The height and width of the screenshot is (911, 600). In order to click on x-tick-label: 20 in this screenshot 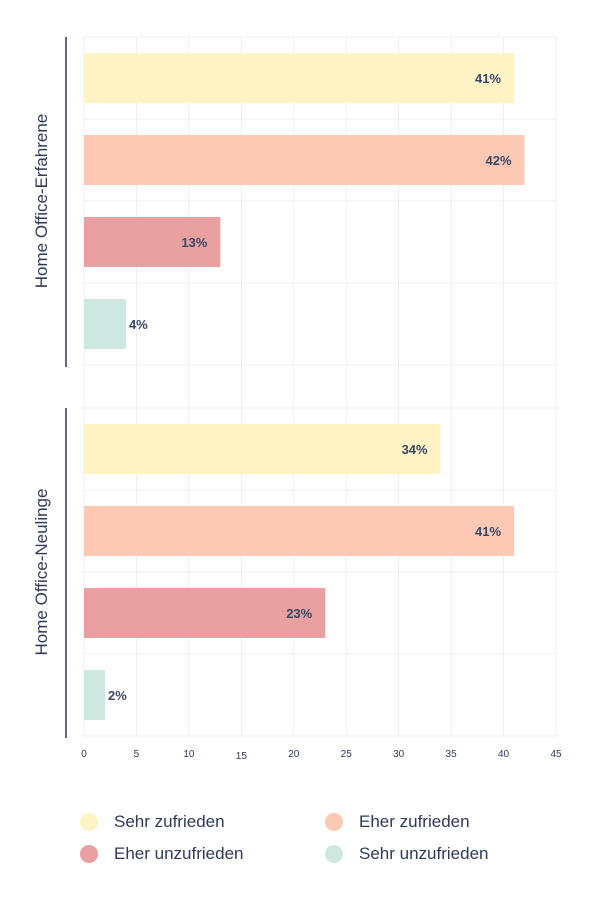, I will do `click(294, 754)`.